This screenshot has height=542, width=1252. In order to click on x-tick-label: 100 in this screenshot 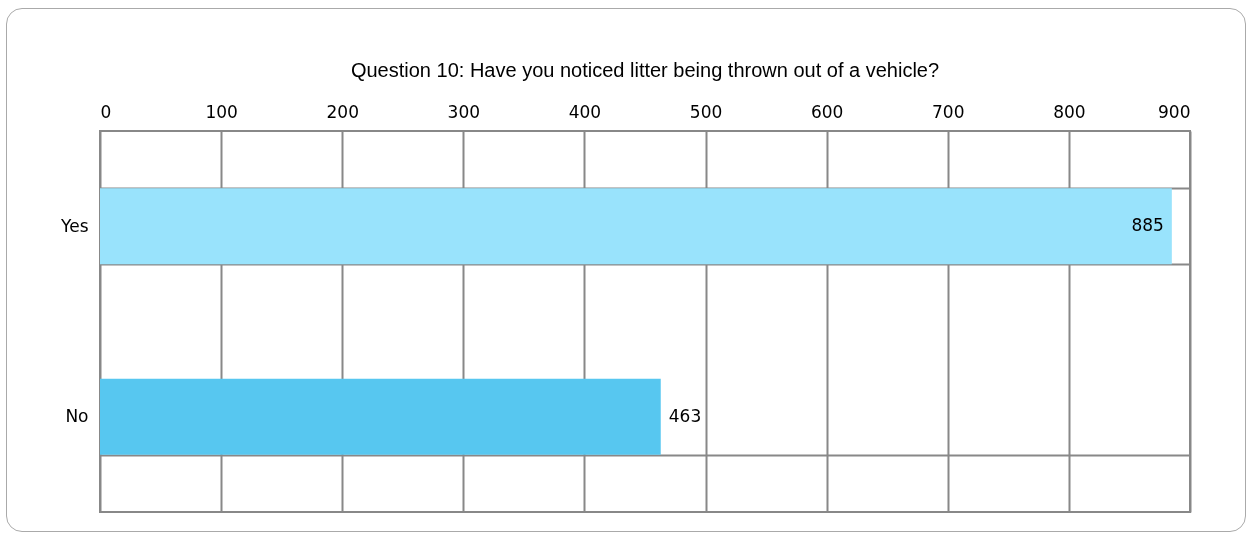, I will do `click(221, 111)`.